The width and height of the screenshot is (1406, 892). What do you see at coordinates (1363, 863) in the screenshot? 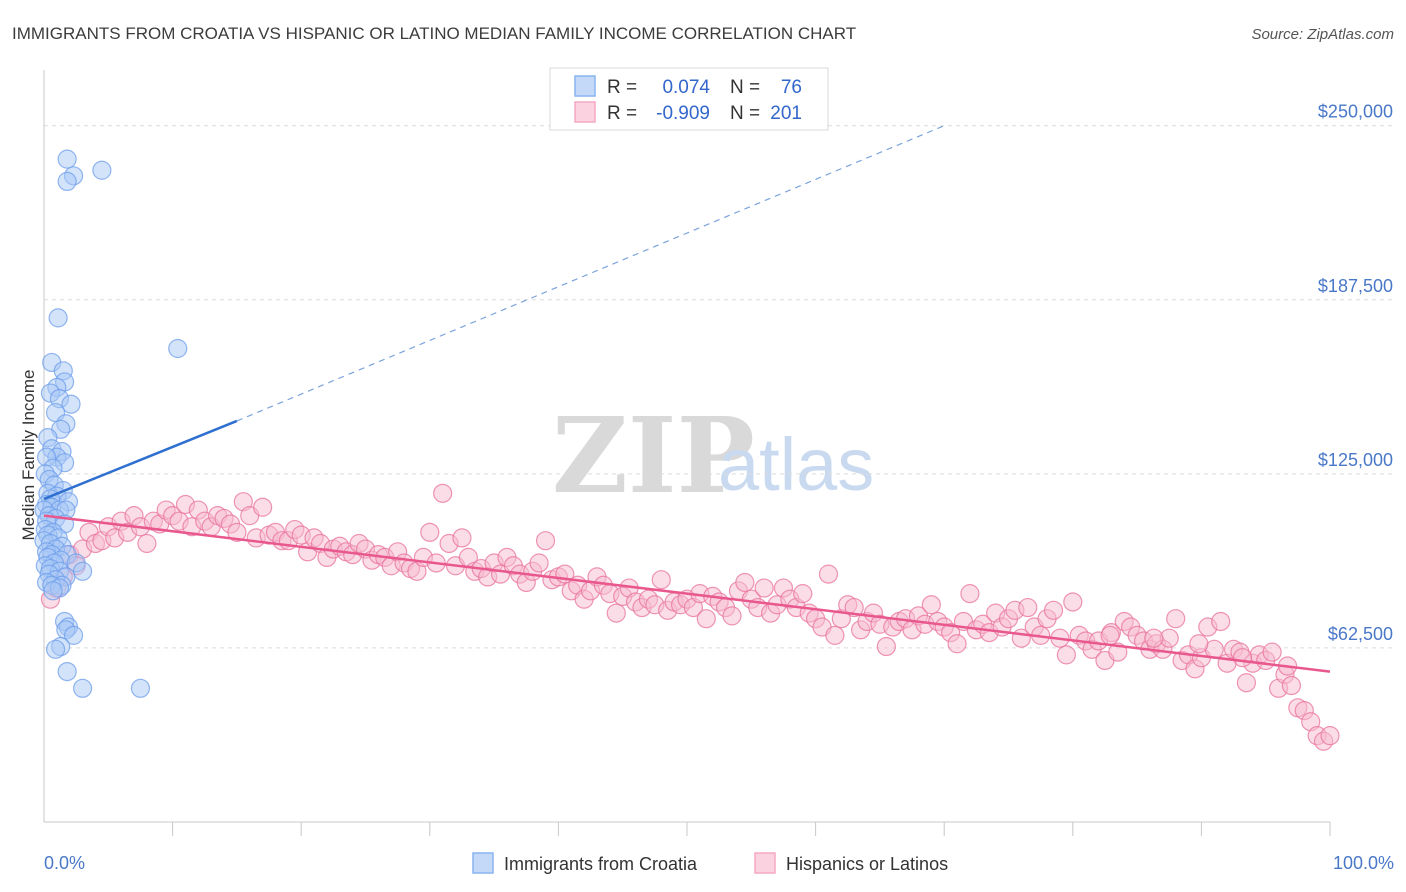
I see `x-tick-label-end: 100.0%` at bounding box center [1363, 863].